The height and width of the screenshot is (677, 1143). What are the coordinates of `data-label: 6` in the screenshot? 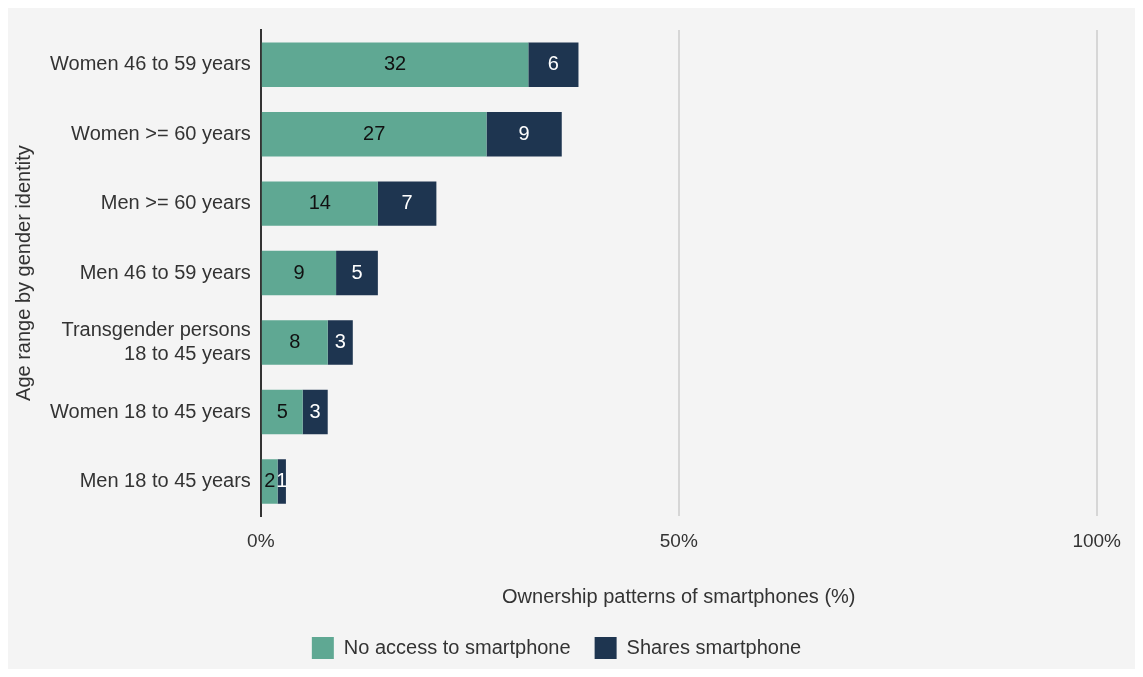 It's located at (553, 63).